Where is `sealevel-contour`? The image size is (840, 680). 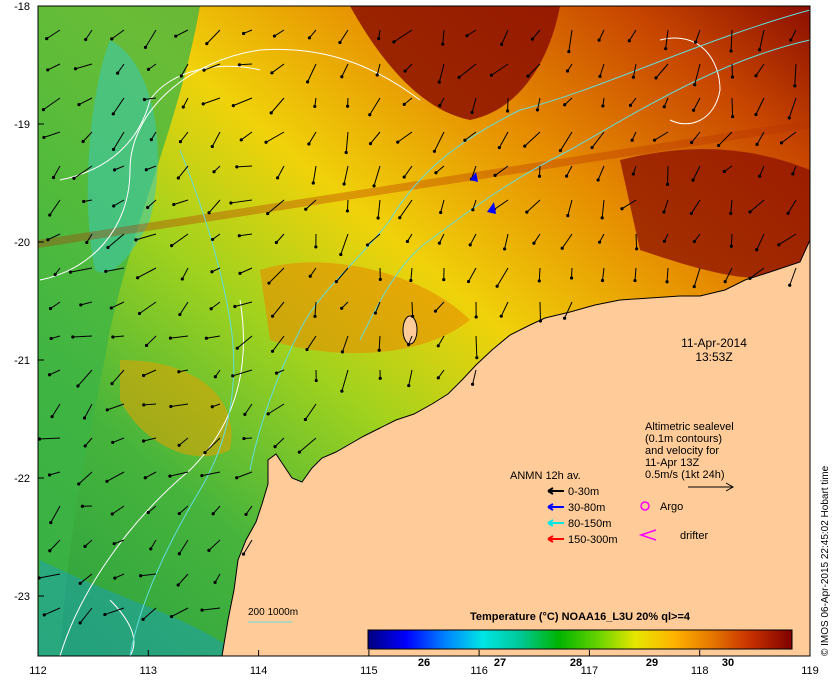 sealevel-contour is located at coordinates (160, 123).